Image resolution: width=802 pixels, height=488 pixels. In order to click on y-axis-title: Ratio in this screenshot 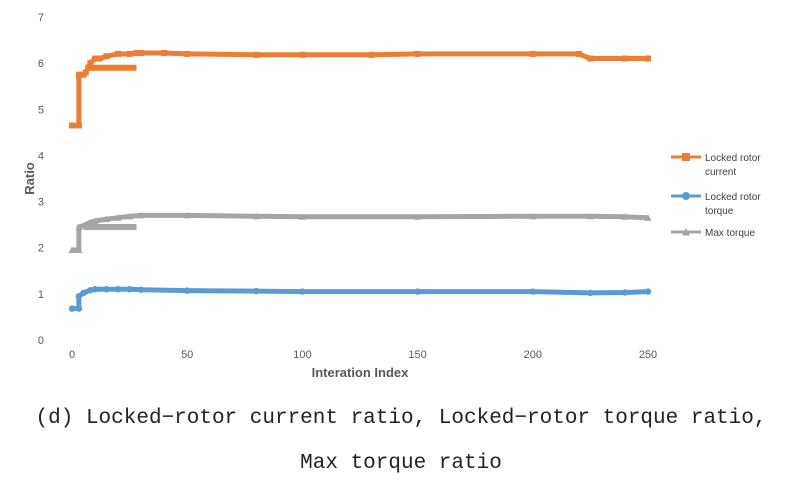, I will do `click(29, 178)`.